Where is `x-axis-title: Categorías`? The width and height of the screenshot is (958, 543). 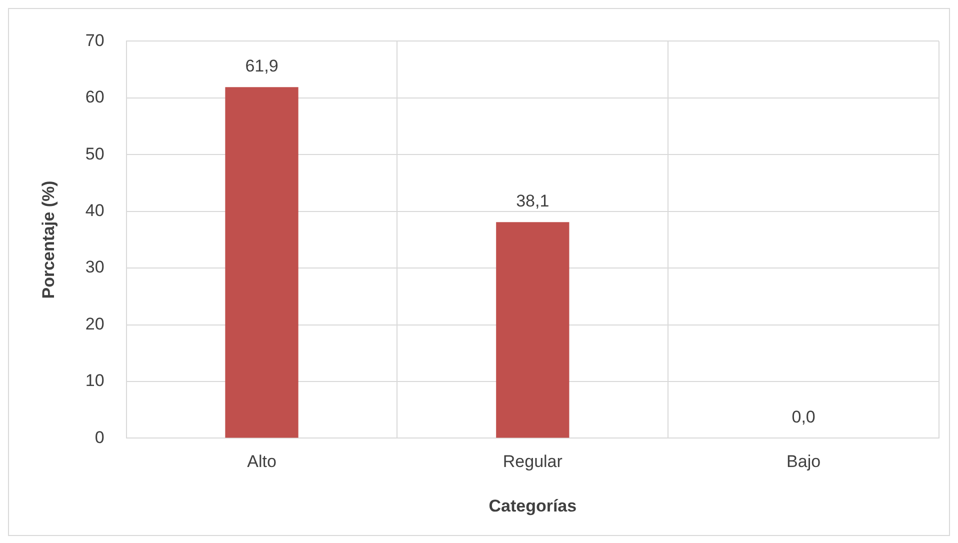 x-axis-title: Categorías is located at coordinates (532, 506).